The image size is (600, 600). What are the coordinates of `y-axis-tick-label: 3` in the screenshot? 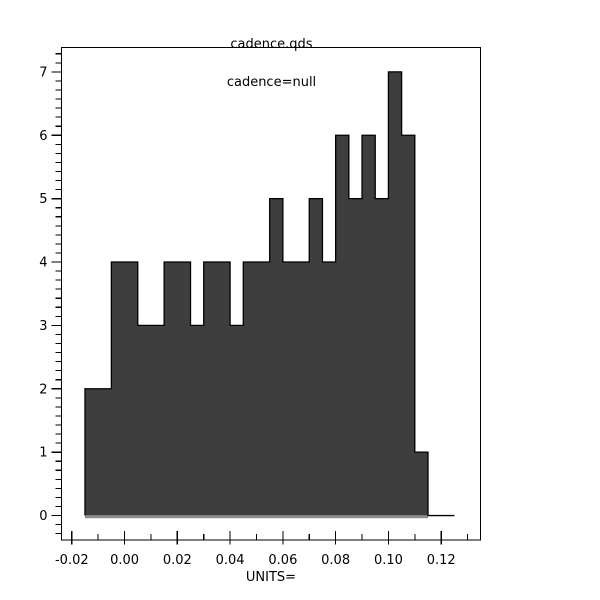 It's located at (43, 326).